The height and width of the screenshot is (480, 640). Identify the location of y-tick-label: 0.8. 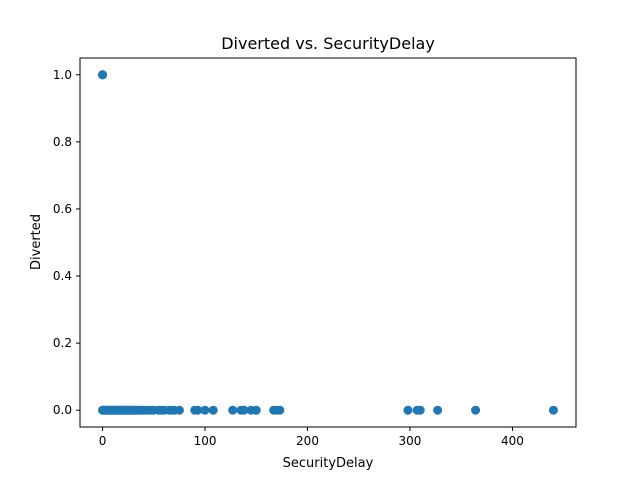
(62, 142).